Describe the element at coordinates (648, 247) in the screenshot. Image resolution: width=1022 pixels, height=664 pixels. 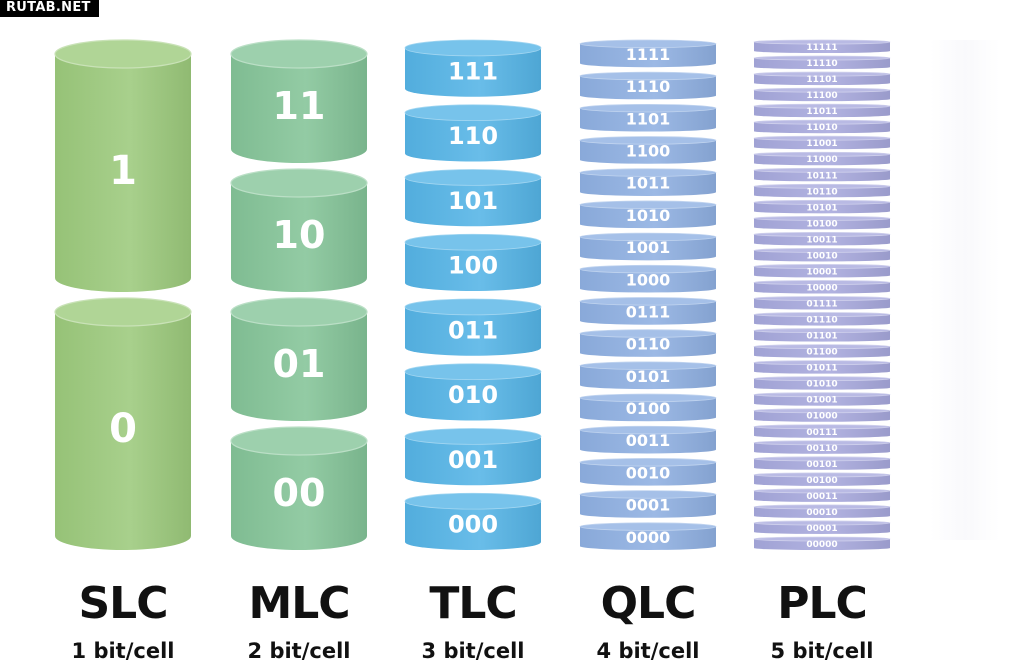
I see `cell-value-label: 1001` at that location.